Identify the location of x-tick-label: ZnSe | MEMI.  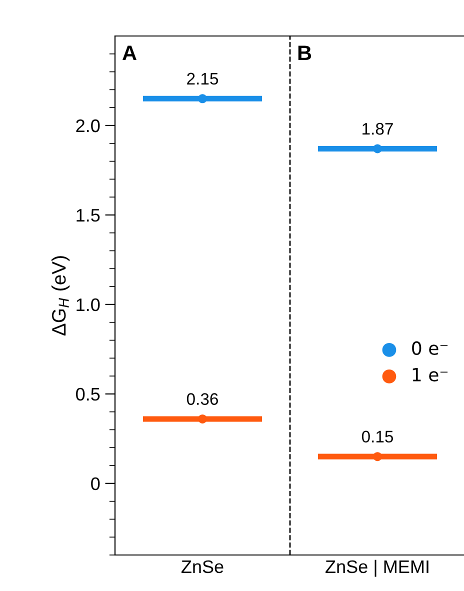
(377, 568).